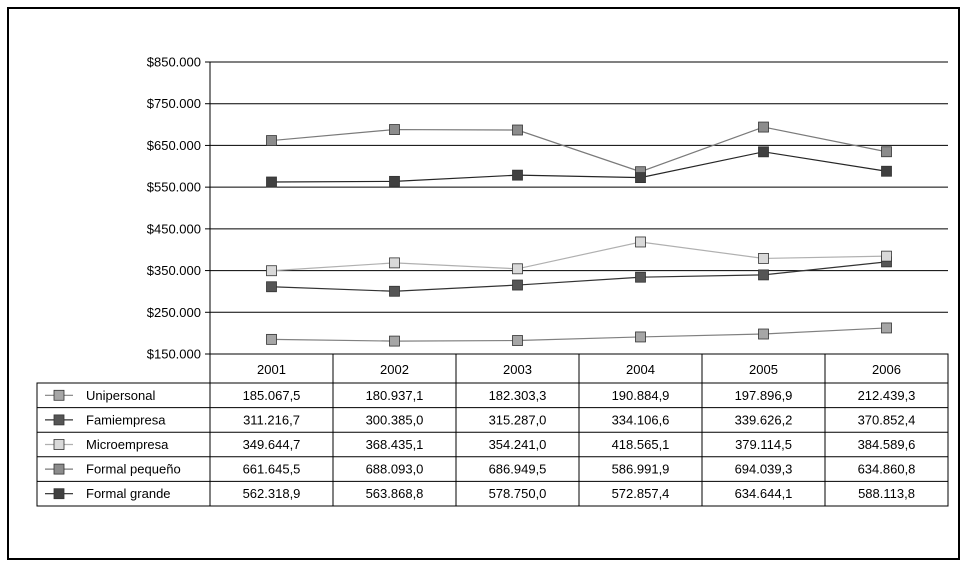 The image size is (968, 568). Describe the element at coordinates (886, 369) in the screenshot. I see `x-category-label: 2006` at that location.